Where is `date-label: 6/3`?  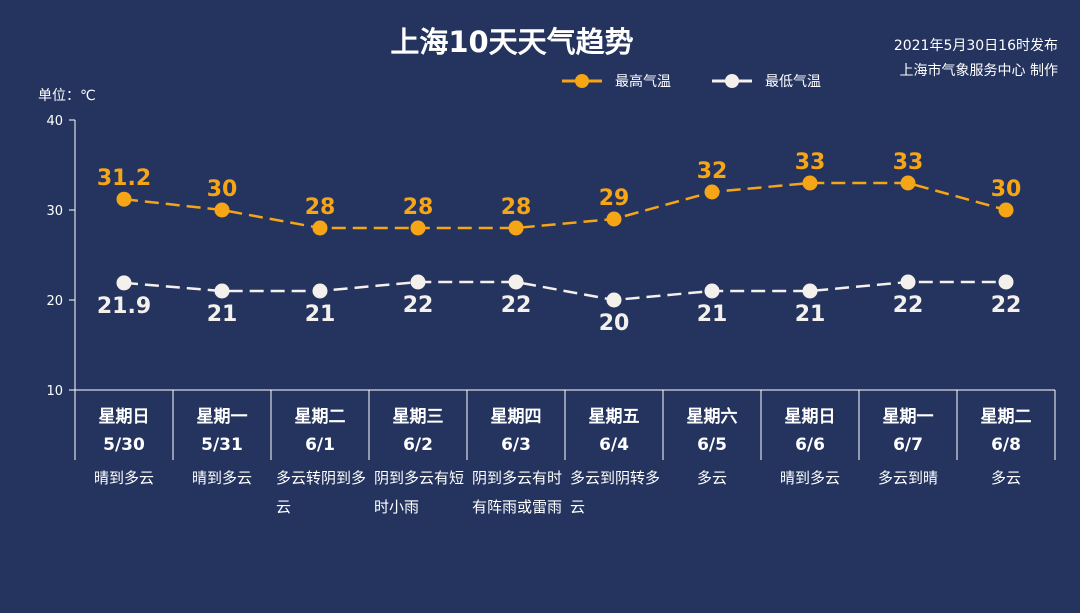
date-label: 6/3 is located at coordinates (516, 445).